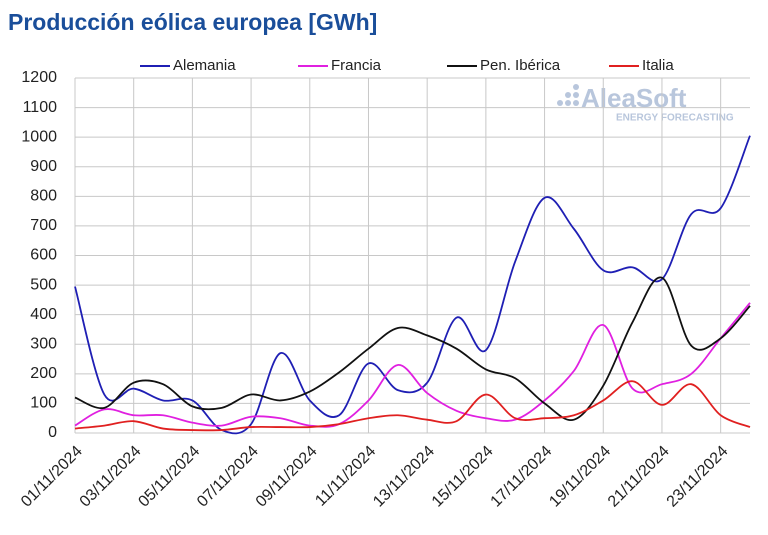 Image resolution: width=768 pixels, height=535 pixels. I want to click on y-tick-label: 100, so click(43, 403).